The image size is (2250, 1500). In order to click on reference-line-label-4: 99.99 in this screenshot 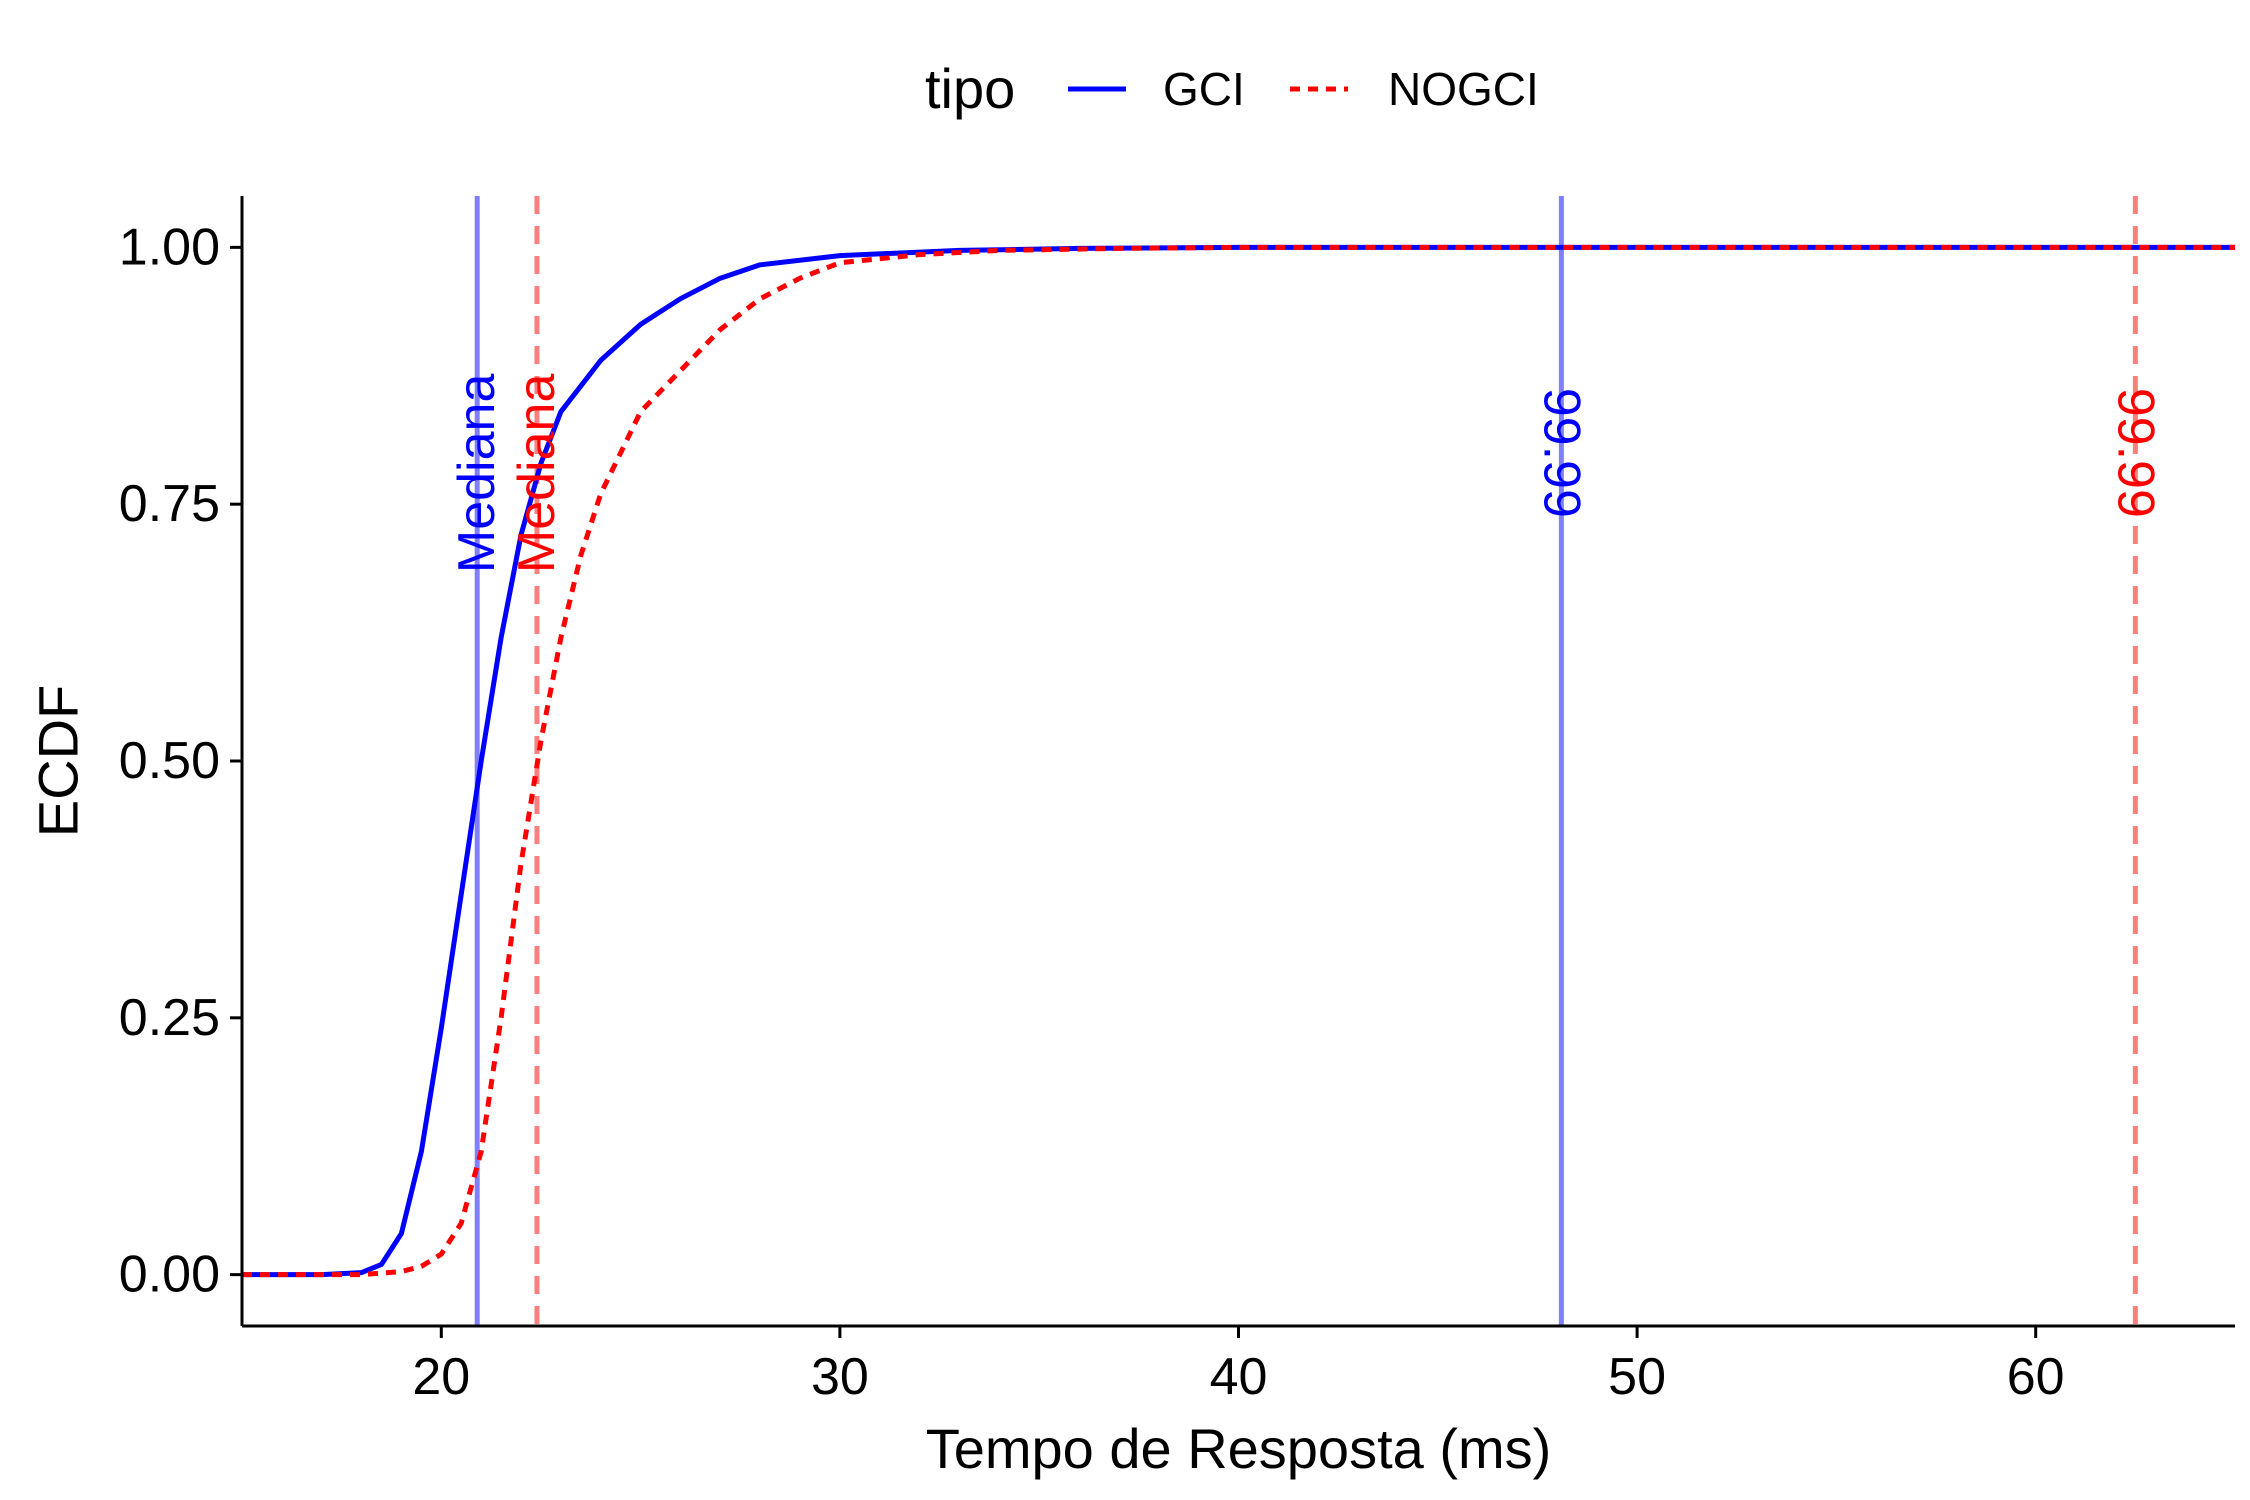, I will do `click(2135, 453)`.